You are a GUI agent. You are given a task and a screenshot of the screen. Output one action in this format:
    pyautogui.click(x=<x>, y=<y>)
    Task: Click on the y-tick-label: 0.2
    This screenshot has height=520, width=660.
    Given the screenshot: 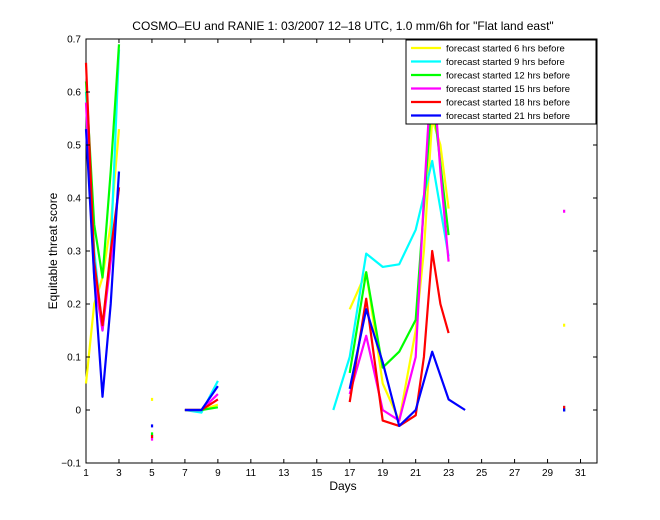 What is the action you would take?
    pyautogui.click(x=74, y=305)
    